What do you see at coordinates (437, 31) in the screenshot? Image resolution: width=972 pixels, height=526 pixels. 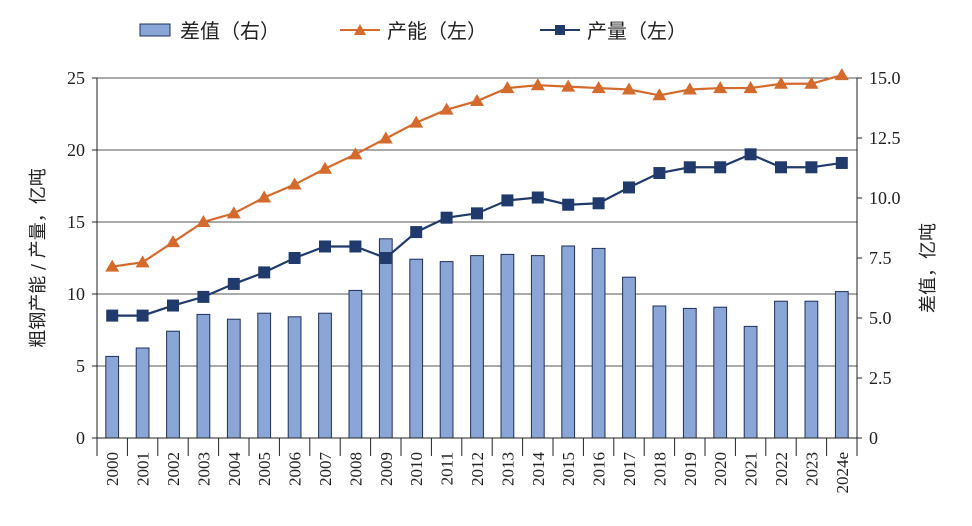 I see `legend-label-capacity: 产能（左）` at bounding box center [437, 31].